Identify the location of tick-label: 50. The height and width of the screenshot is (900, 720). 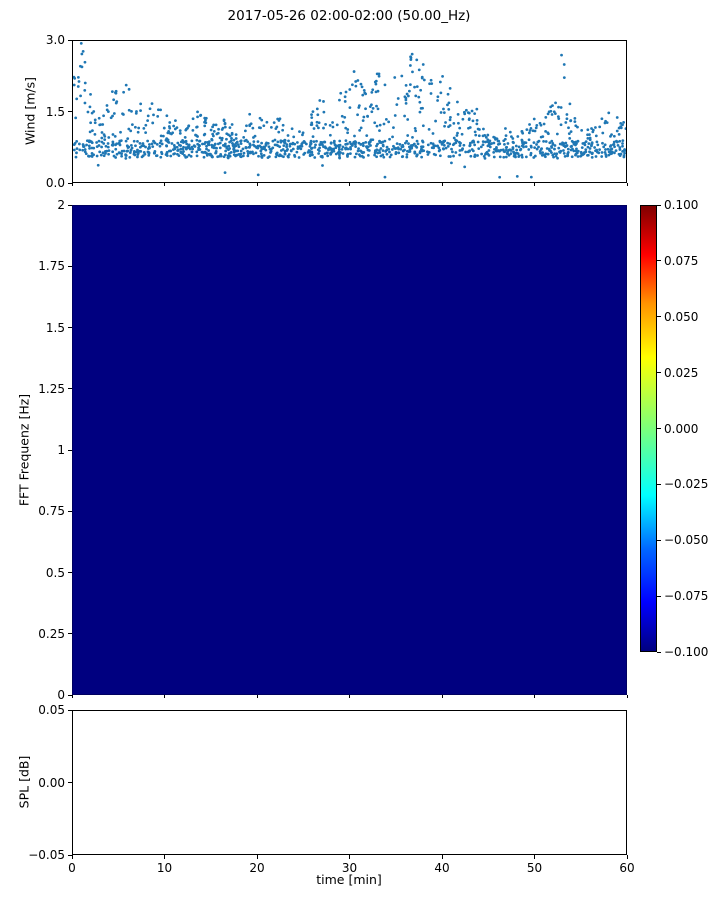
(534, 868).